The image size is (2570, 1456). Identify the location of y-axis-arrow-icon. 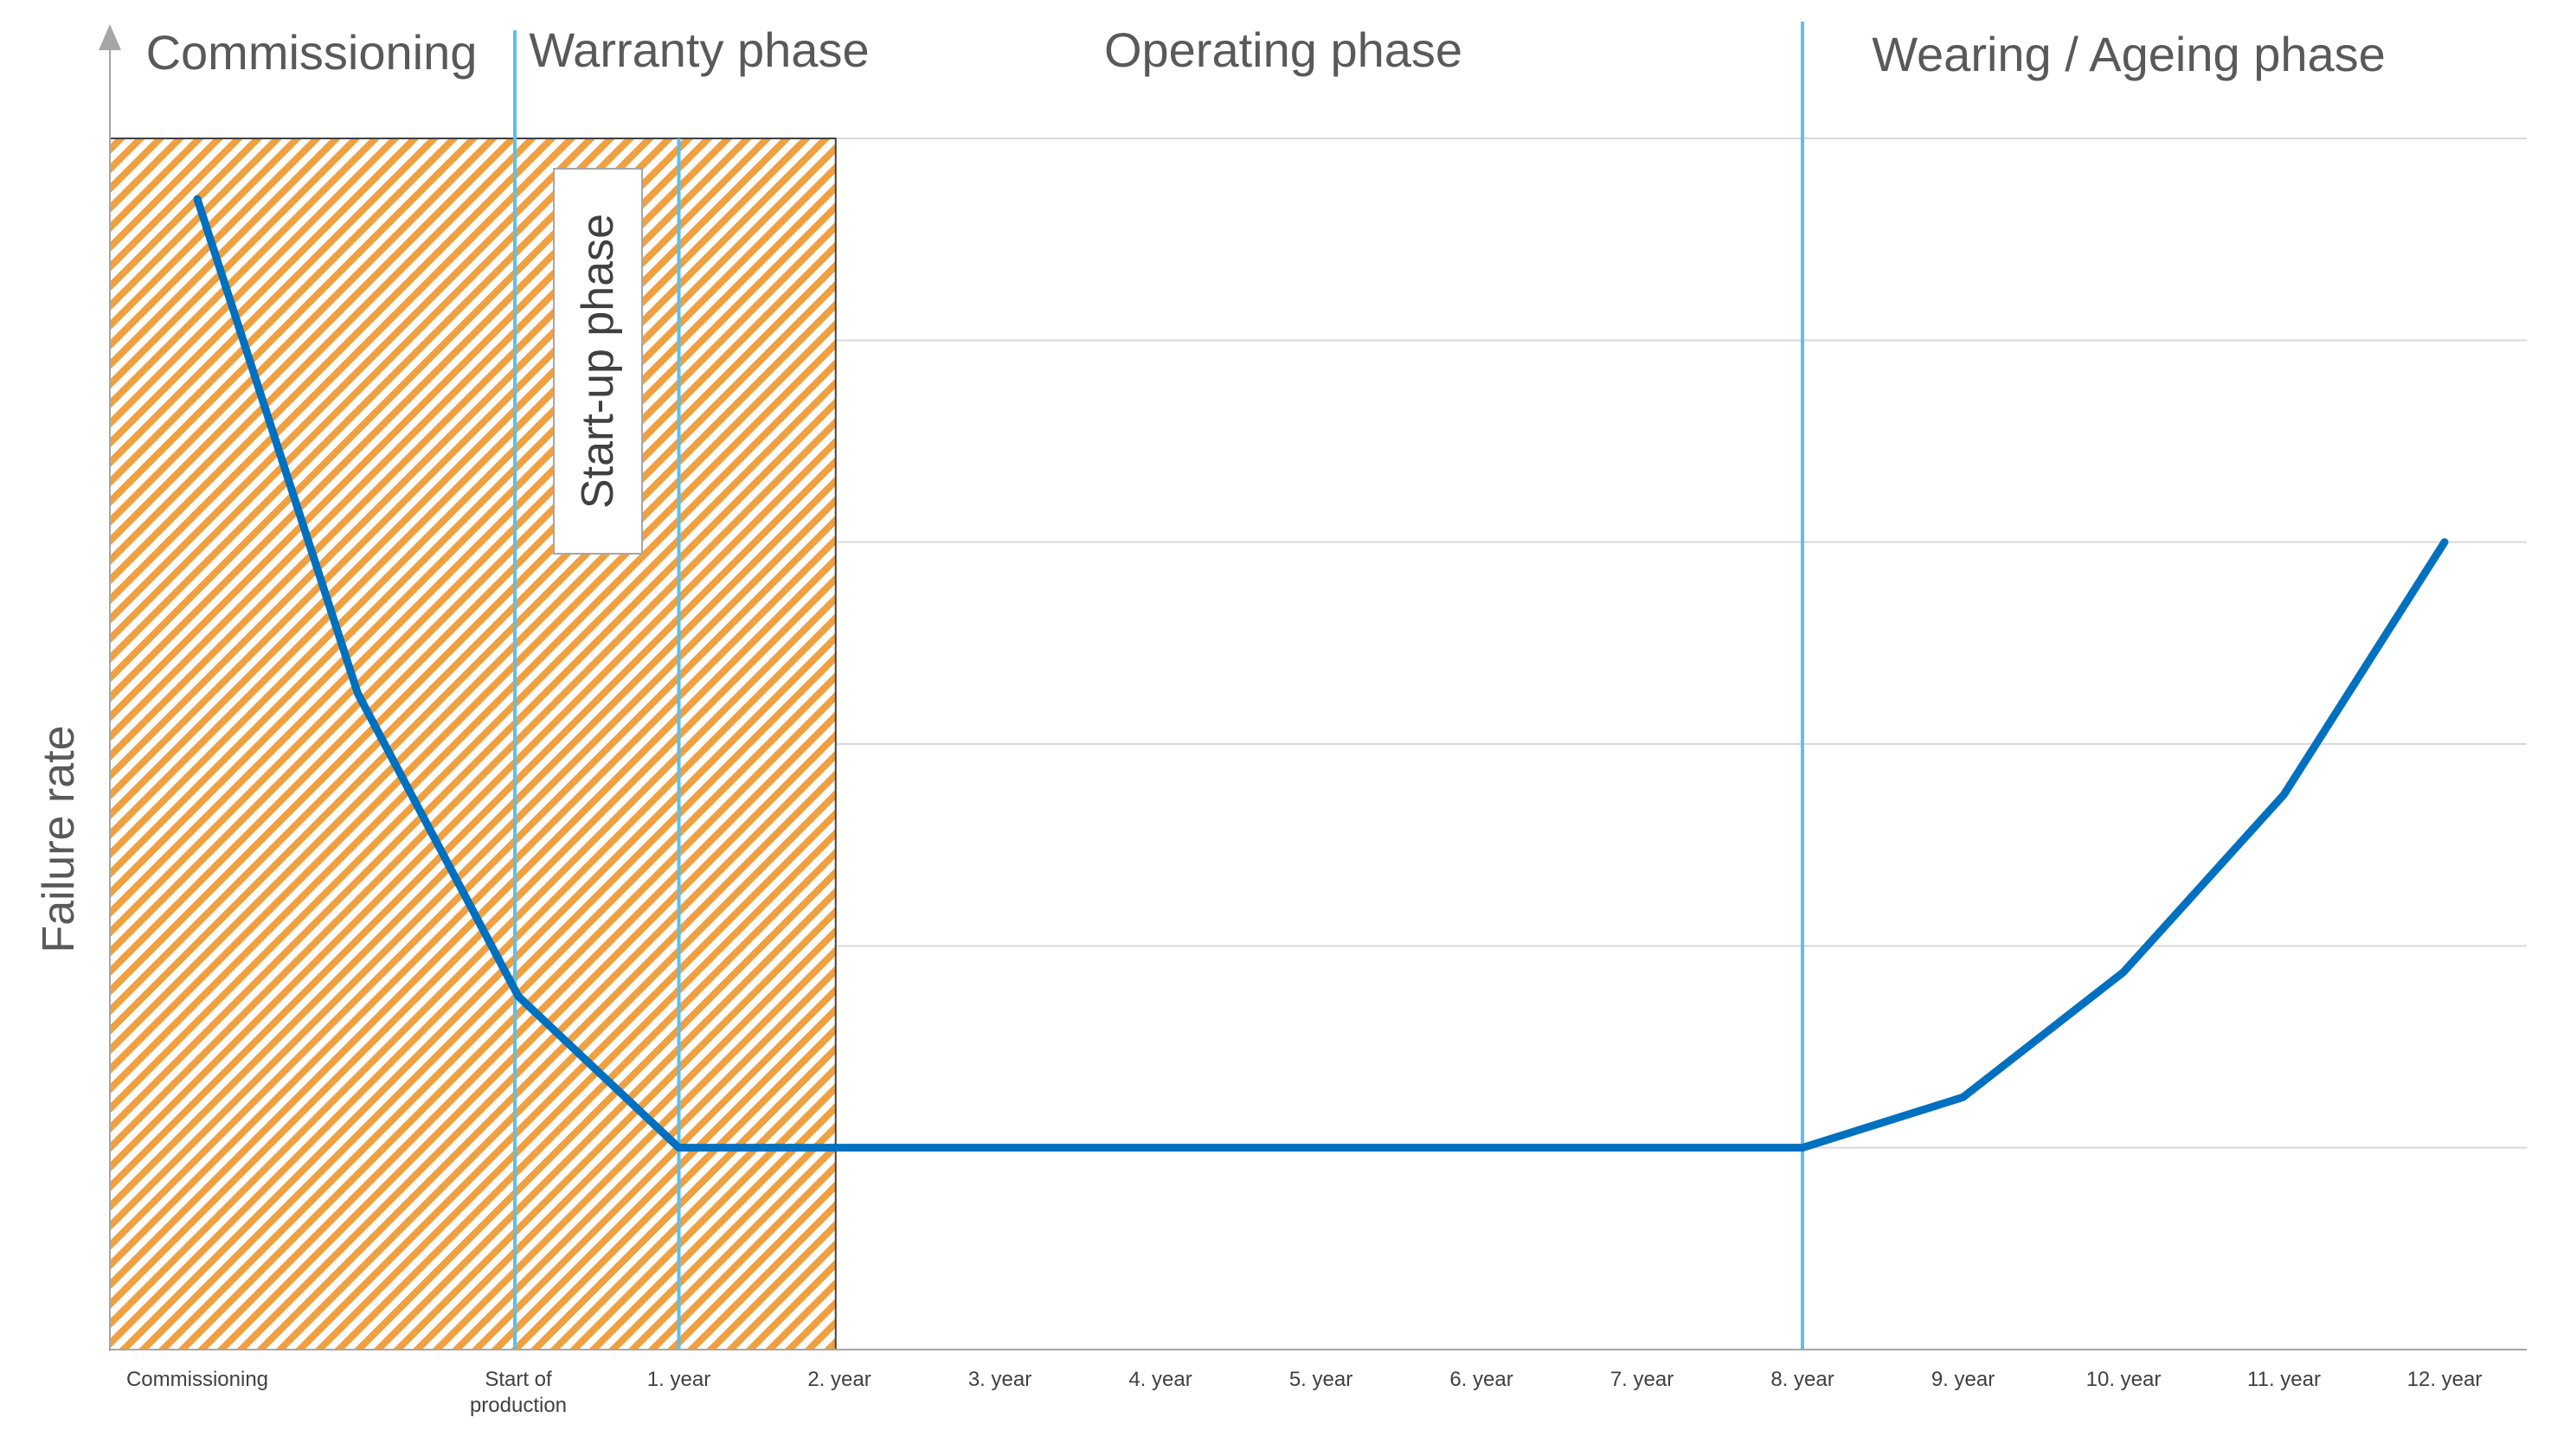
(110, 37).